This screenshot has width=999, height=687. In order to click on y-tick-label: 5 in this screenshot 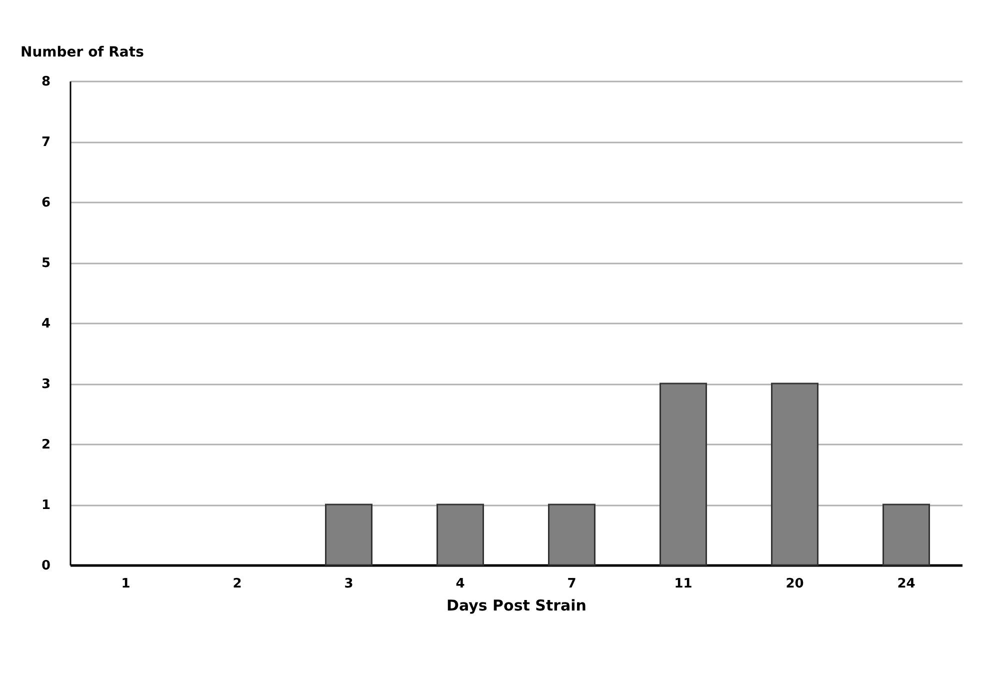, I will do `click(45, 263)`.